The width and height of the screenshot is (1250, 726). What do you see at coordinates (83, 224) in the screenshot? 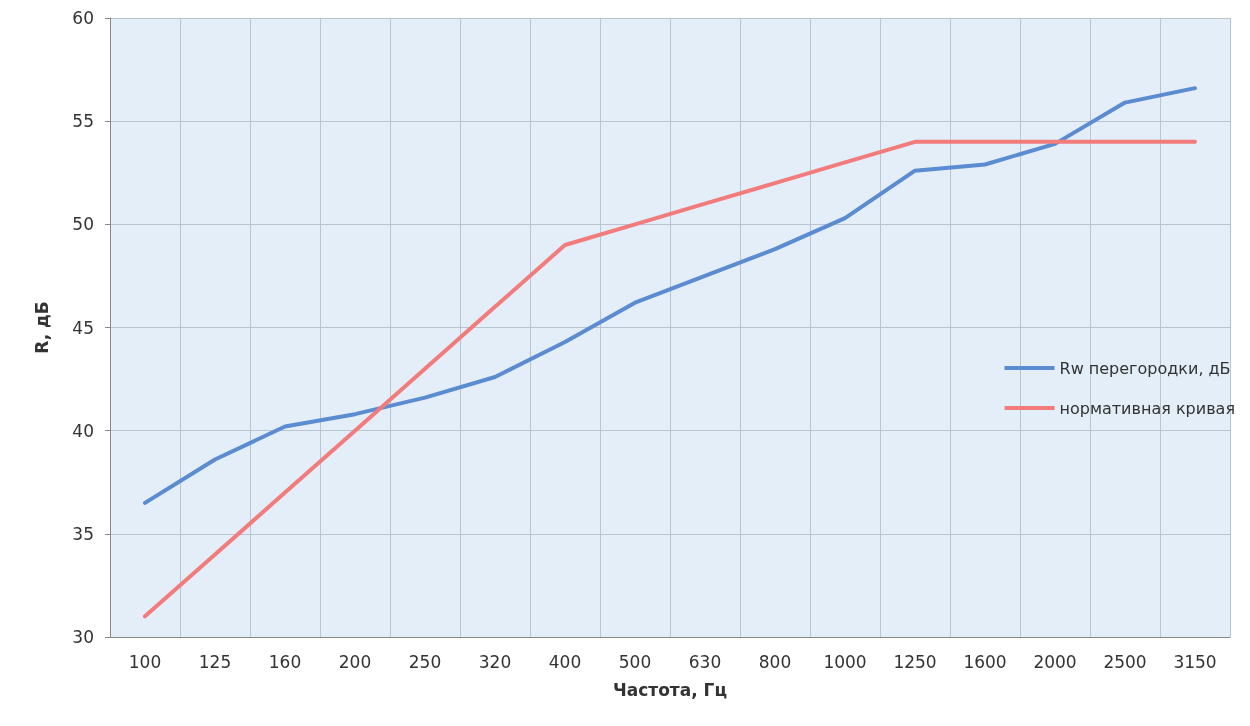
I see `y-tick-label: 50` at bounding box center [83, 224].